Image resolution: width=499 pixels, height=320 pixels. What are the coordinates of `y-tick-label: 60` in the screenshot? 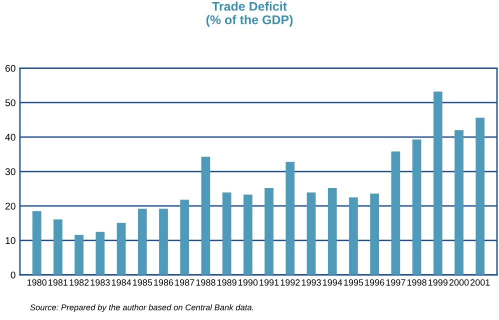 It's located at (10, 68).